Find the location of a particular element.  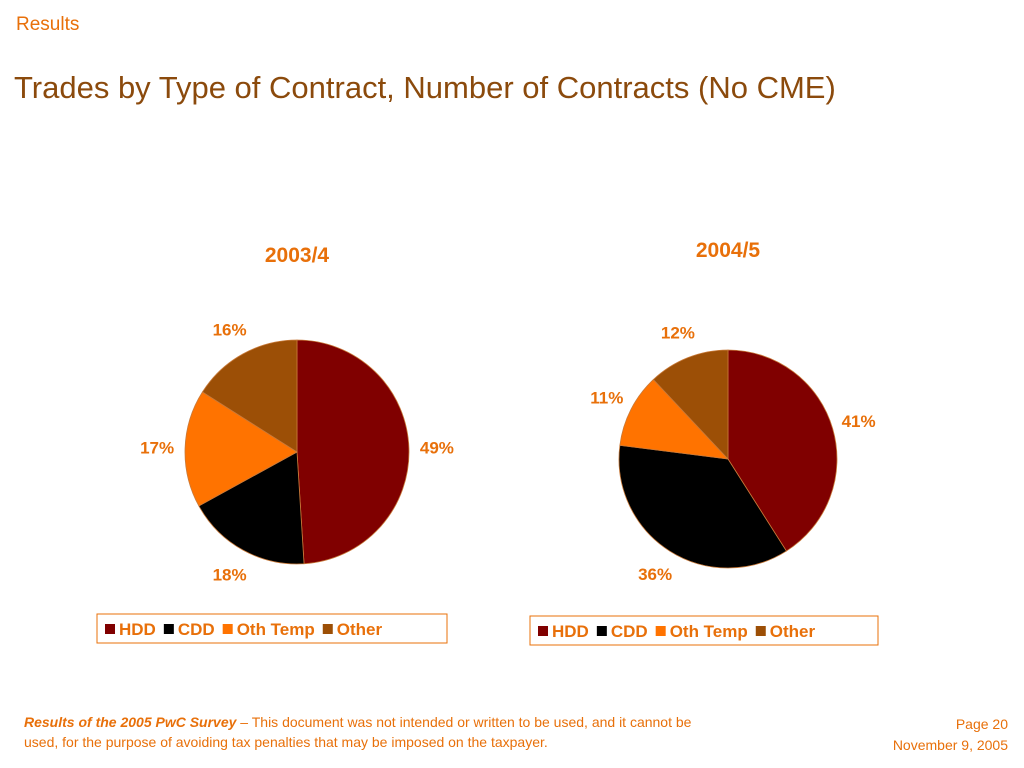

footer-source: Results of the 2005 PwC Survey is located at coordinates (130, 722).